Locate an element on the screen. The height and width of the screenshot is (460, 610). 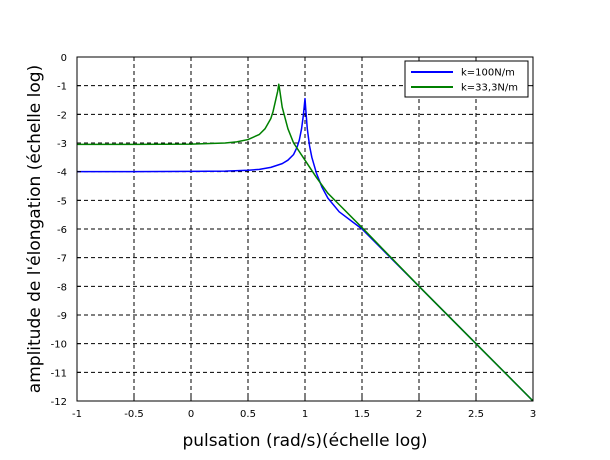
x-tick-label: 0.5 is located at coordinates (248, 414).